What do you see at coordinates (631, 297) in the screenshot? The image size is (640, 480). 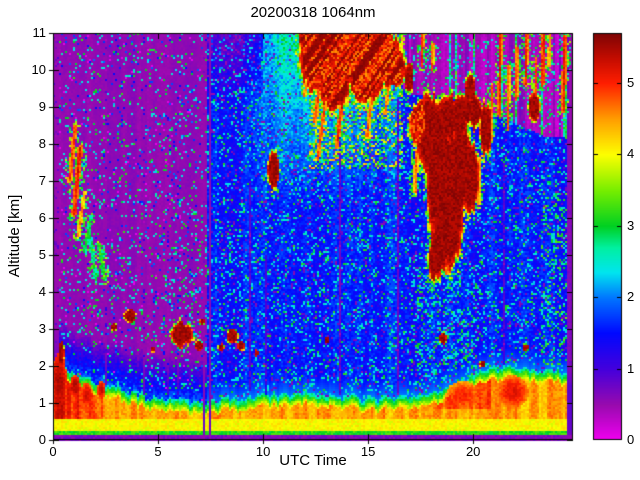 I see `colorbar-tick-label: 2` at bounding box center [631, 297].